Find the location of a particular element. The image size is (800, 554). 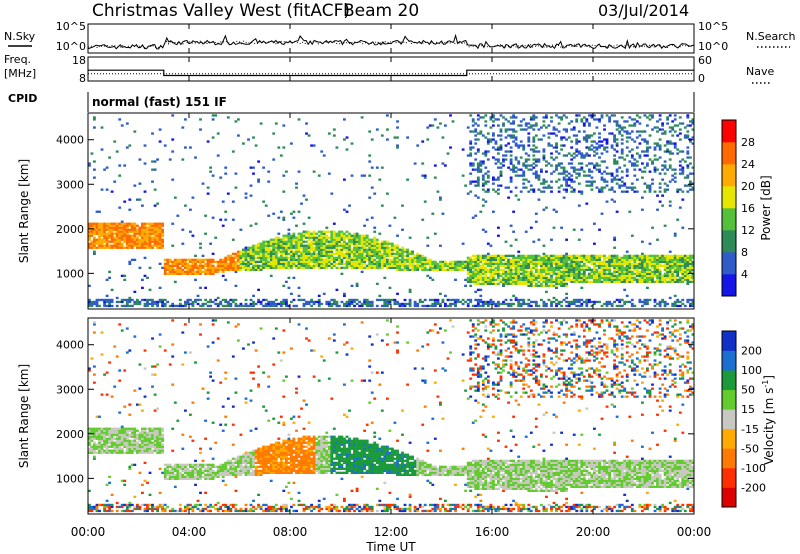

velocity-cell is located at coordinates (105, 428).